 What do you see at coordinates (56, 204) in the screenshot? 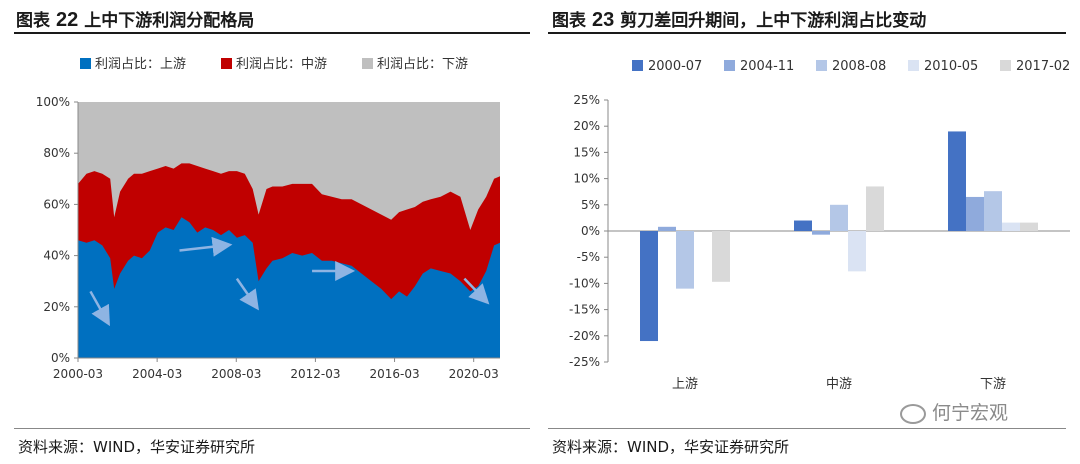
I see `y-tick-label: 60%` at bounding box center [56, 204].